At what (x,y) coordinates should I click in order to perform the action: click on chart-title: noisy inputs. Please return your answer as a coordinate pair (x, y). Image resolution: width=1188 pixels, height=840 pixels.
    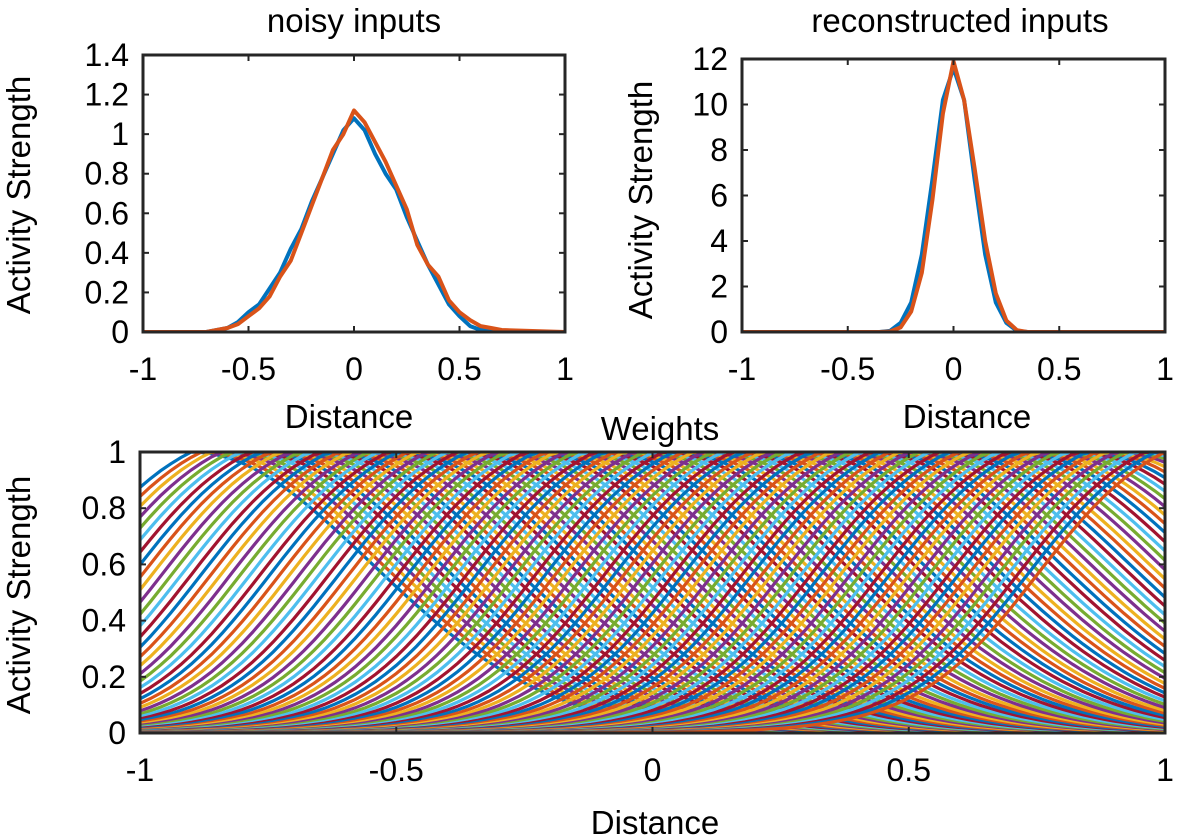
    Looking at the image, I should click on (354, 20).